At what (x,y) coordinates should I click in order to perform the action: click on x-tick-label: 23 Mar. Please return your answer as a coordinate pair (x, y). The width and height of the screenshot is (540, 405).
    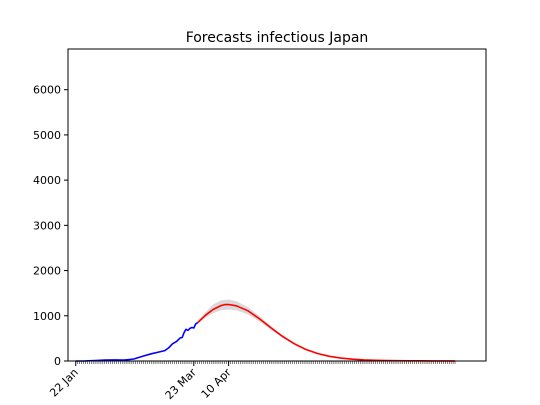
    Looking at the image, I should click on (181, 384).